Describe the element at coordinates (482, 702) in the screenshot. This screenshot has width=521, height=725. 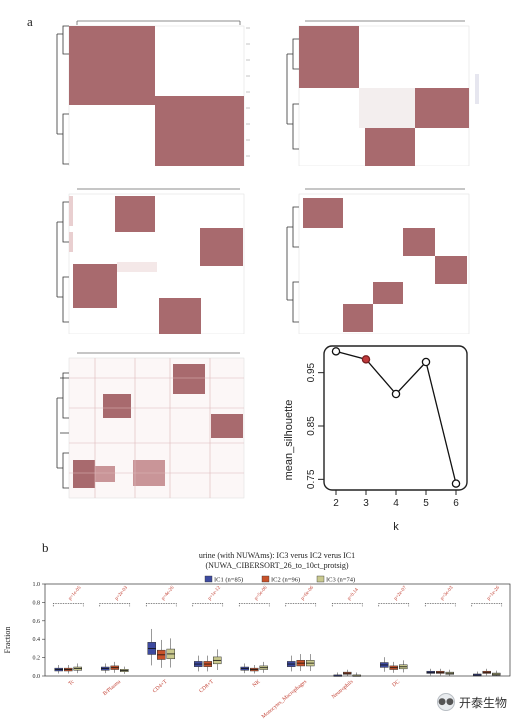
I see `watermark-text: 开泰生物` at that location.